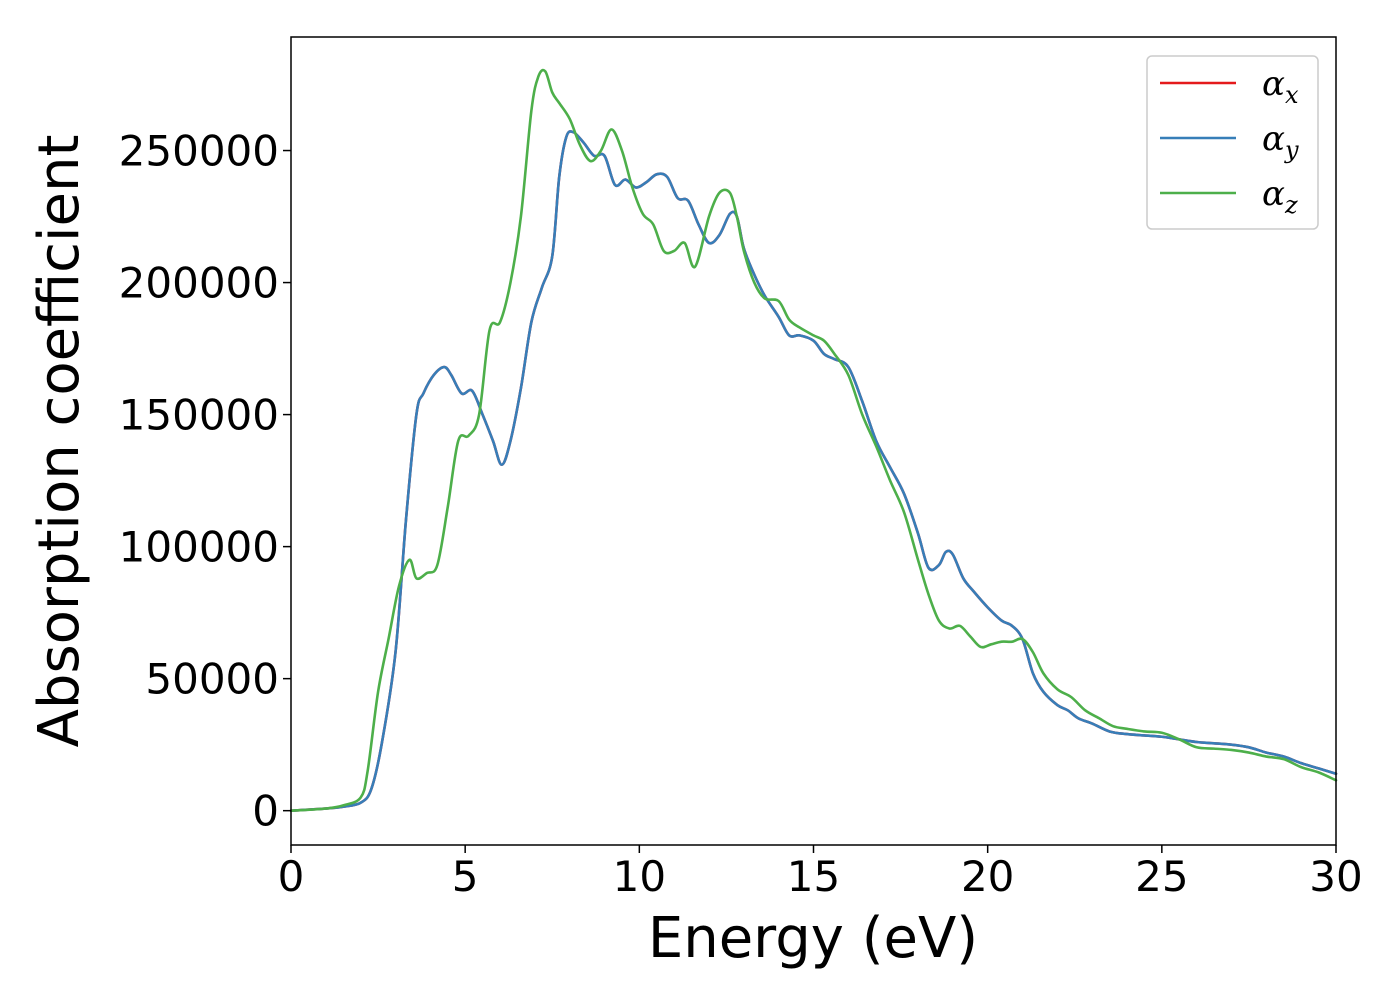 The width and height of the screenshot is (1400, 1005). I want to click on x-tick-label: 30, so click(1335, 876).